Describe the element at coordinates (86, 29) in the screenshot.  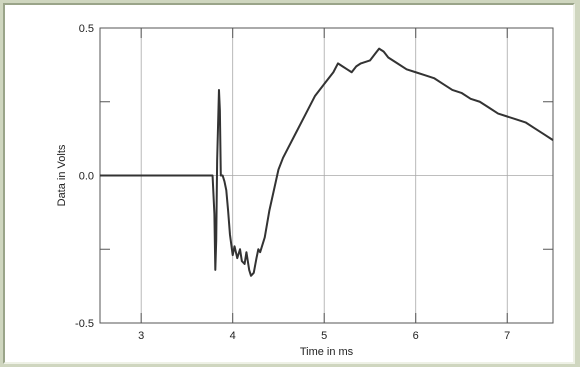
I see `y-tick-label: 0.5` at that location.